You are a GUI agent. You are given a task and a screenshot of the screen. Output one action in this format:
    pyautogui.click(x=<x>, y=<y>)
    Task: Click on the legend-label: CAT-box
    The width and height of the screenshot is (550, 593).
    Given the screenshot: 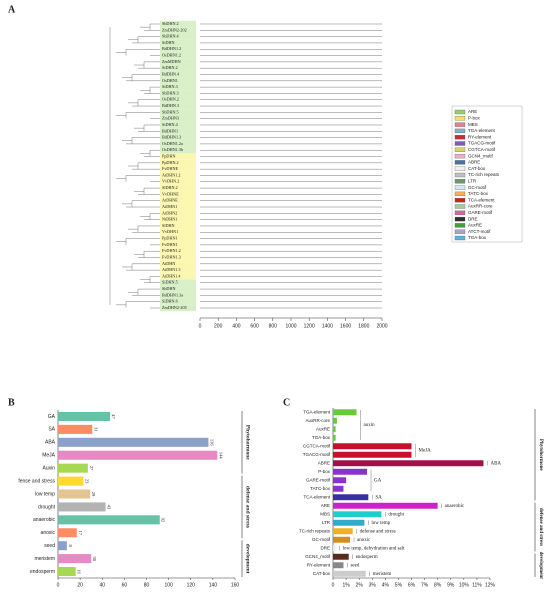 What is the action you would take?
    pyautogui.click(x=477, y=168)
    